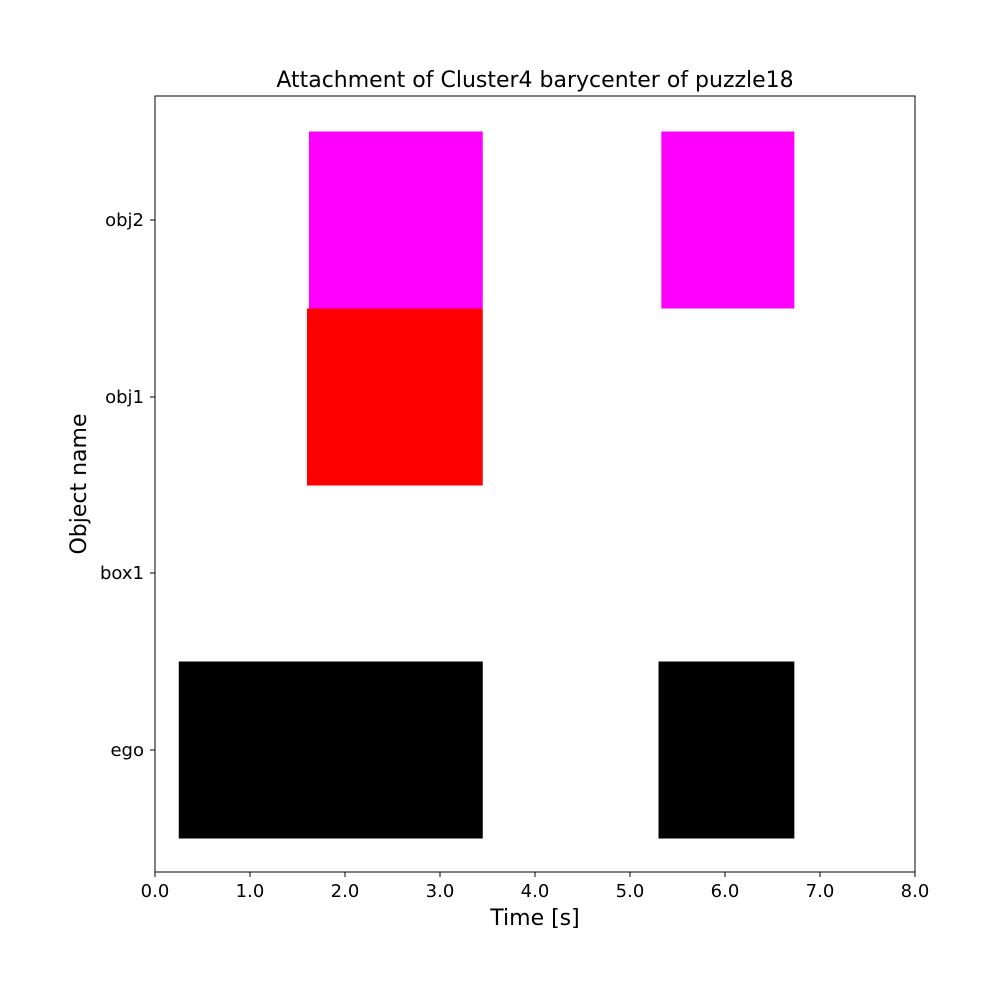 The image size is (1000, 1000). Describe the element at coordinates (915, 891) in the screenshot. I see `x-tick-label: 8.0` at that location.